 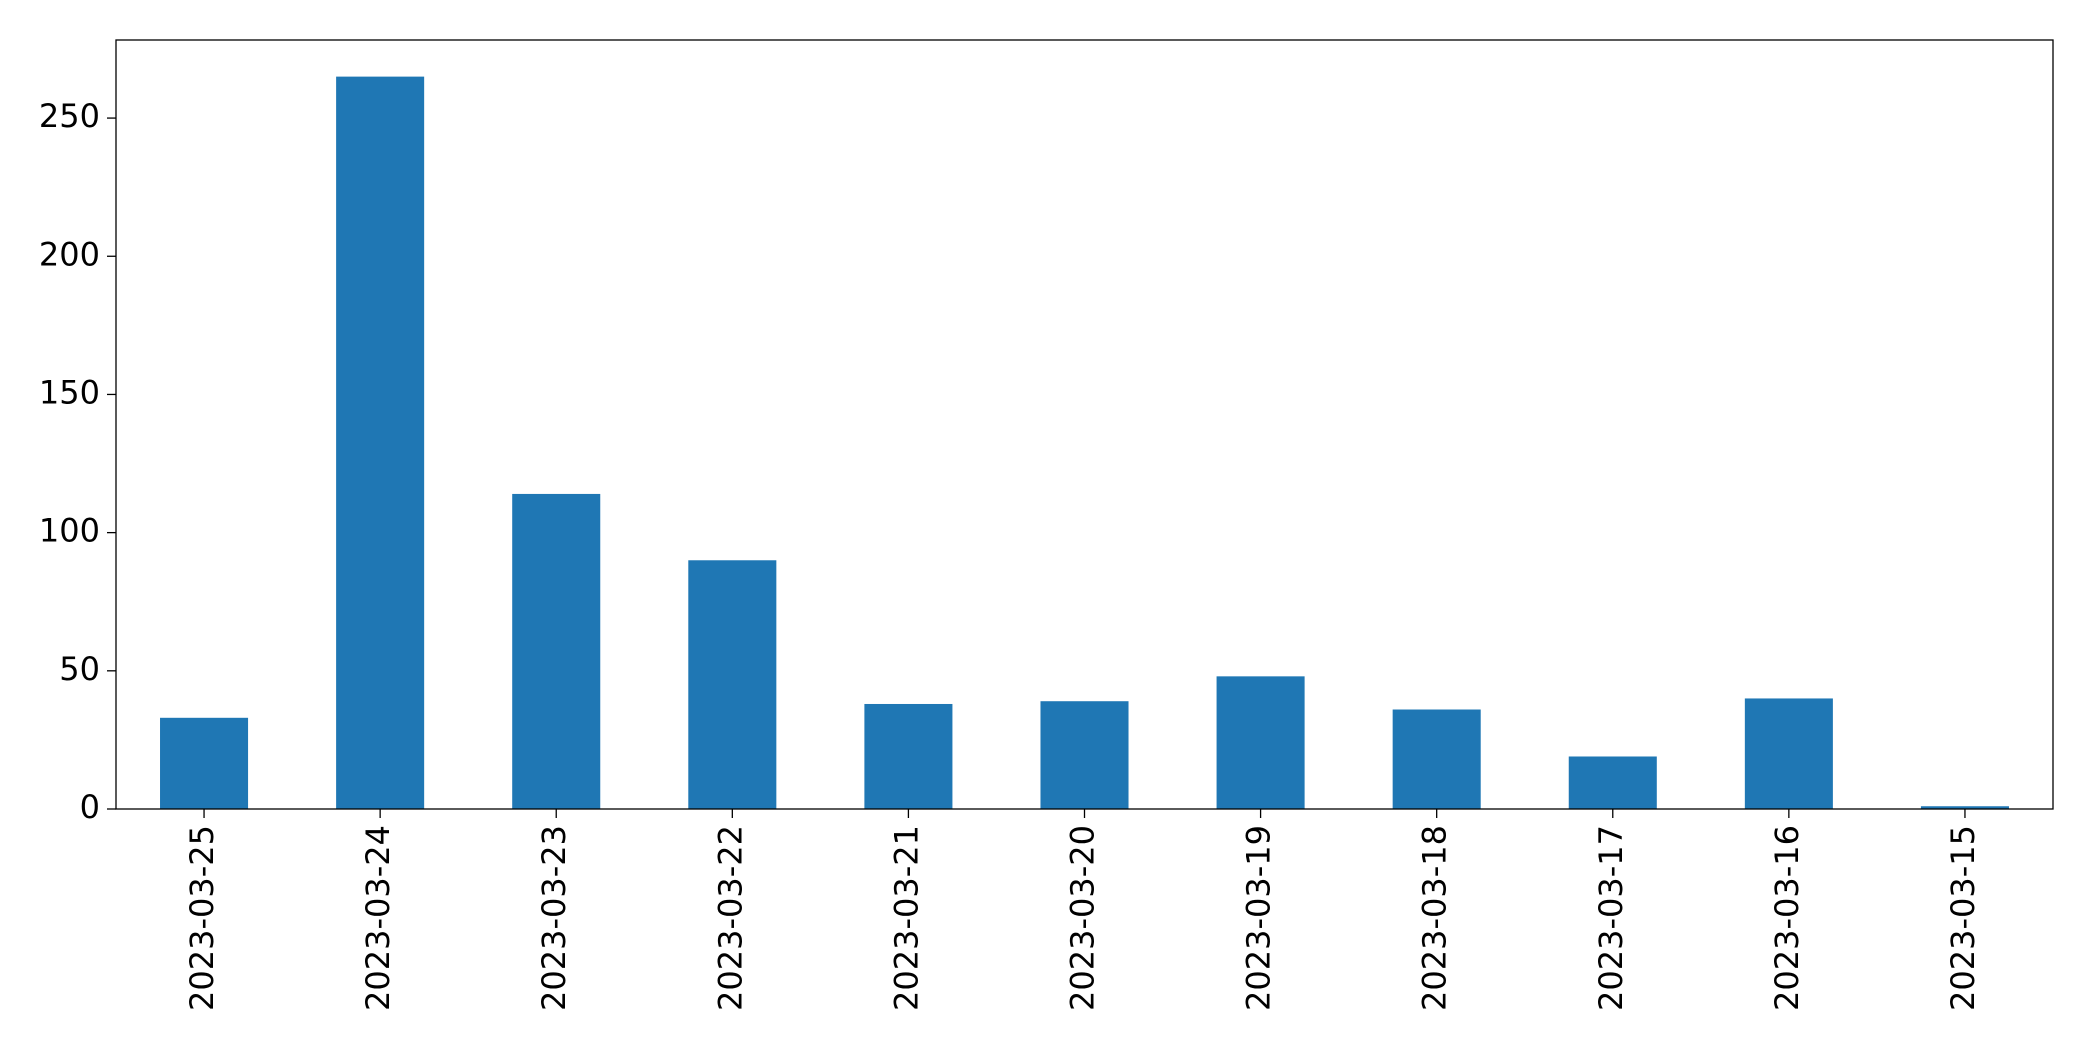 I want to click on x-tick-label: 2023-03-23, so click(x=554, y=918).